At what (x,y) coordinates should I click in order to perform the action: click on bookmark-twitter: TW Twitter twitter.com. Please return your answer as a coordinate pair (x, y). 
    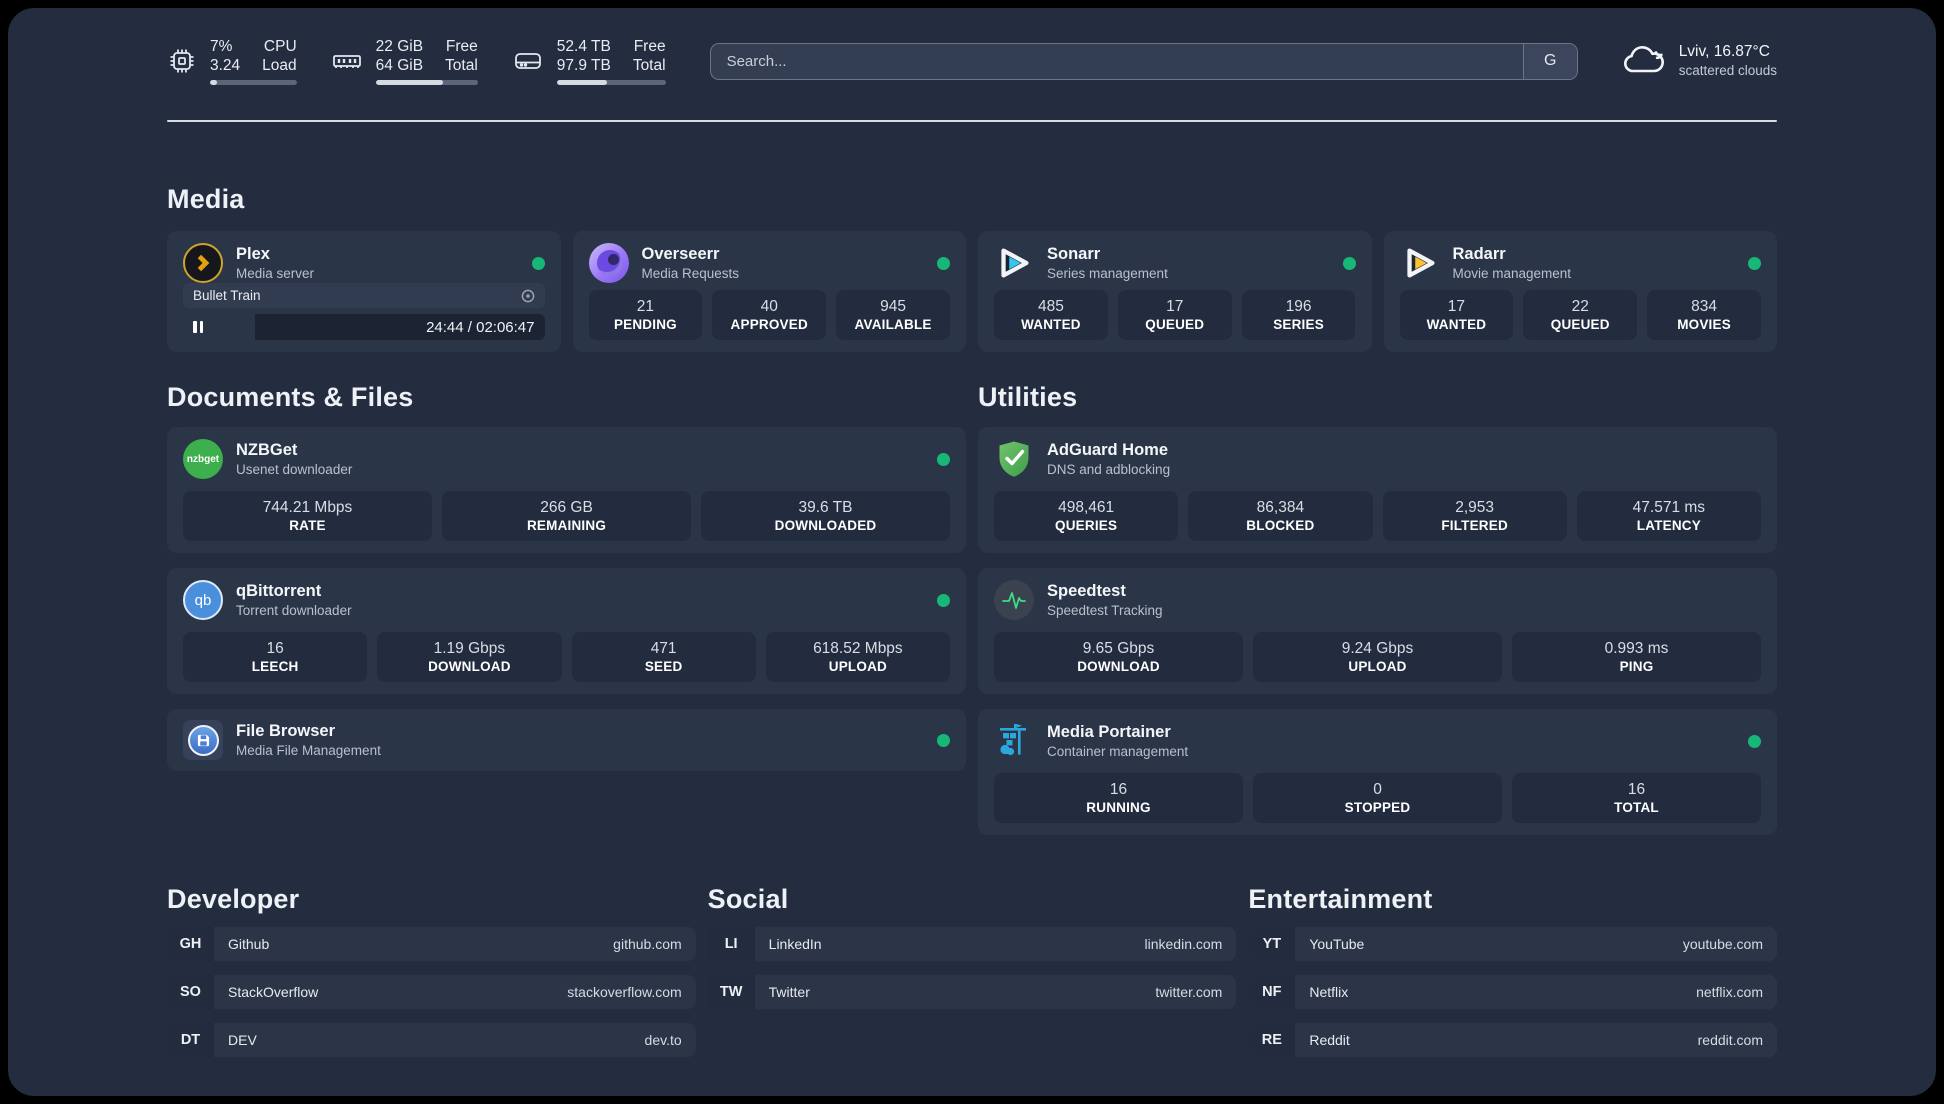
    Looking at the image, I should click on (972, 992).